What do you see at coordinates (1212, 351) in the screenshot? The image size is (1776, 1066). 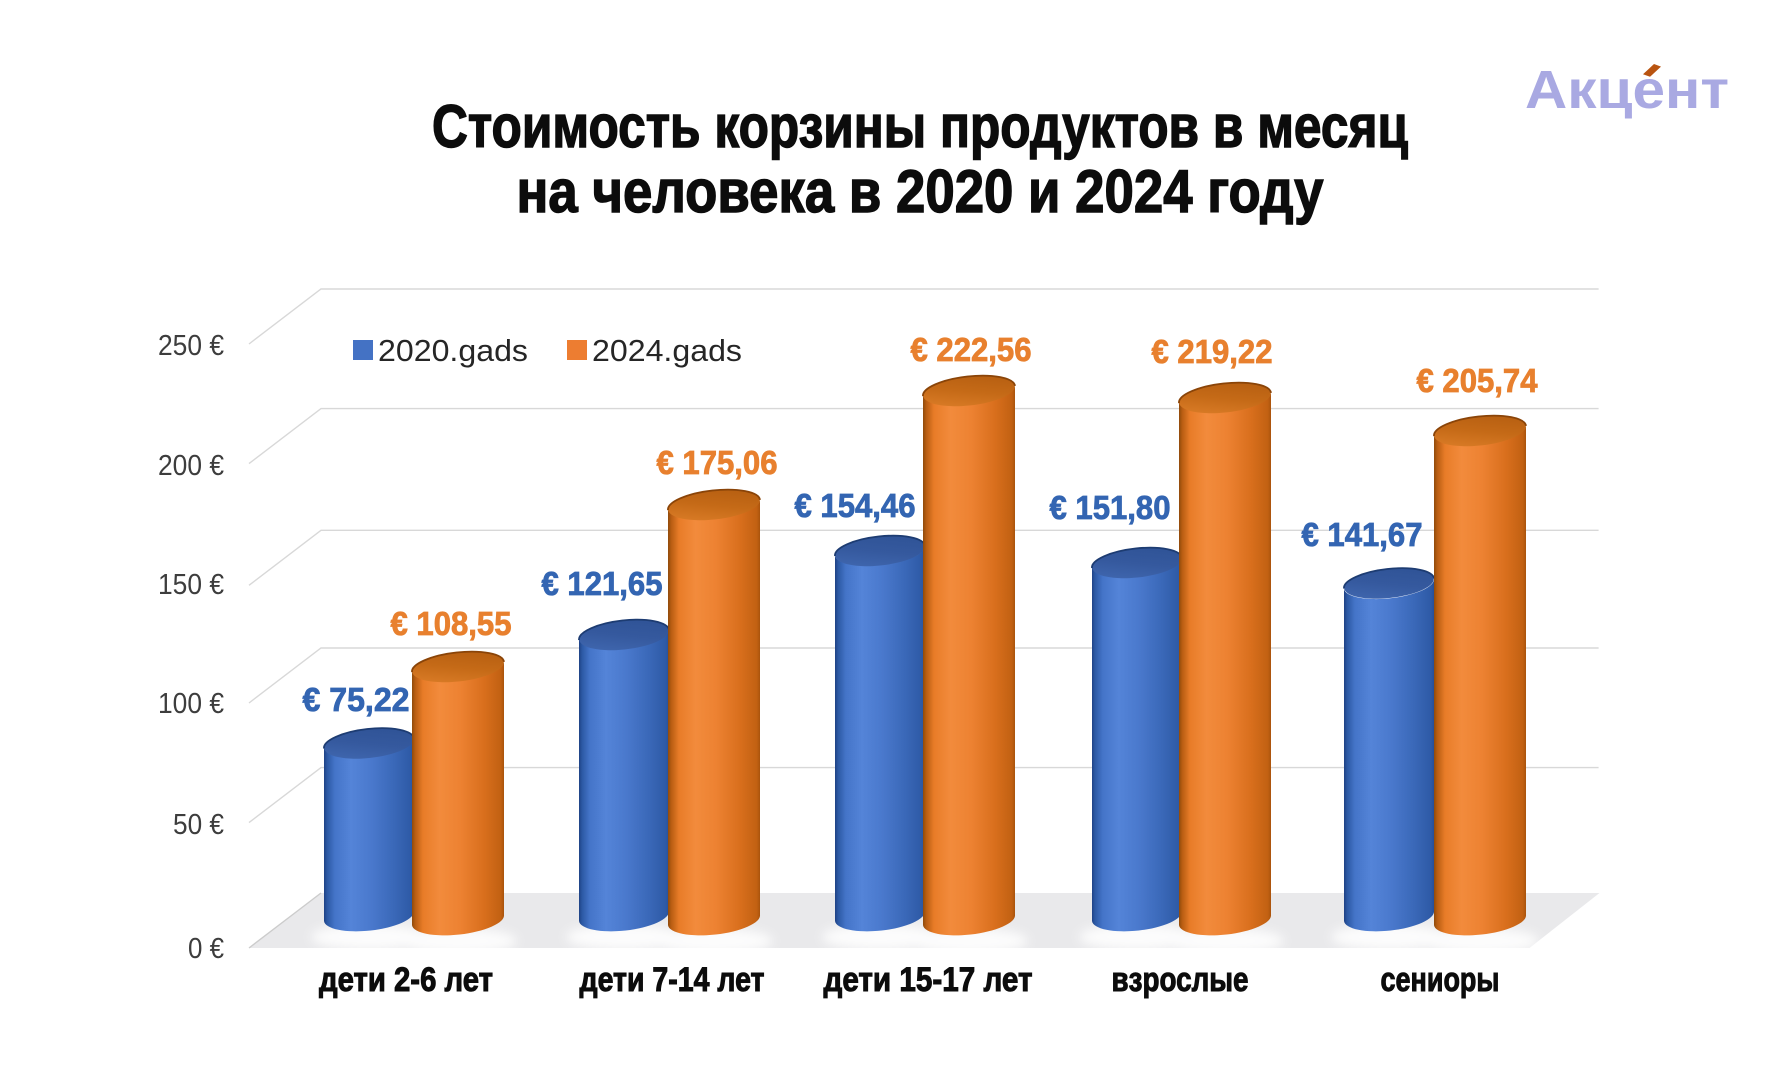 I see `svg-text: € 219,22` at bounding box center [1212, 351].